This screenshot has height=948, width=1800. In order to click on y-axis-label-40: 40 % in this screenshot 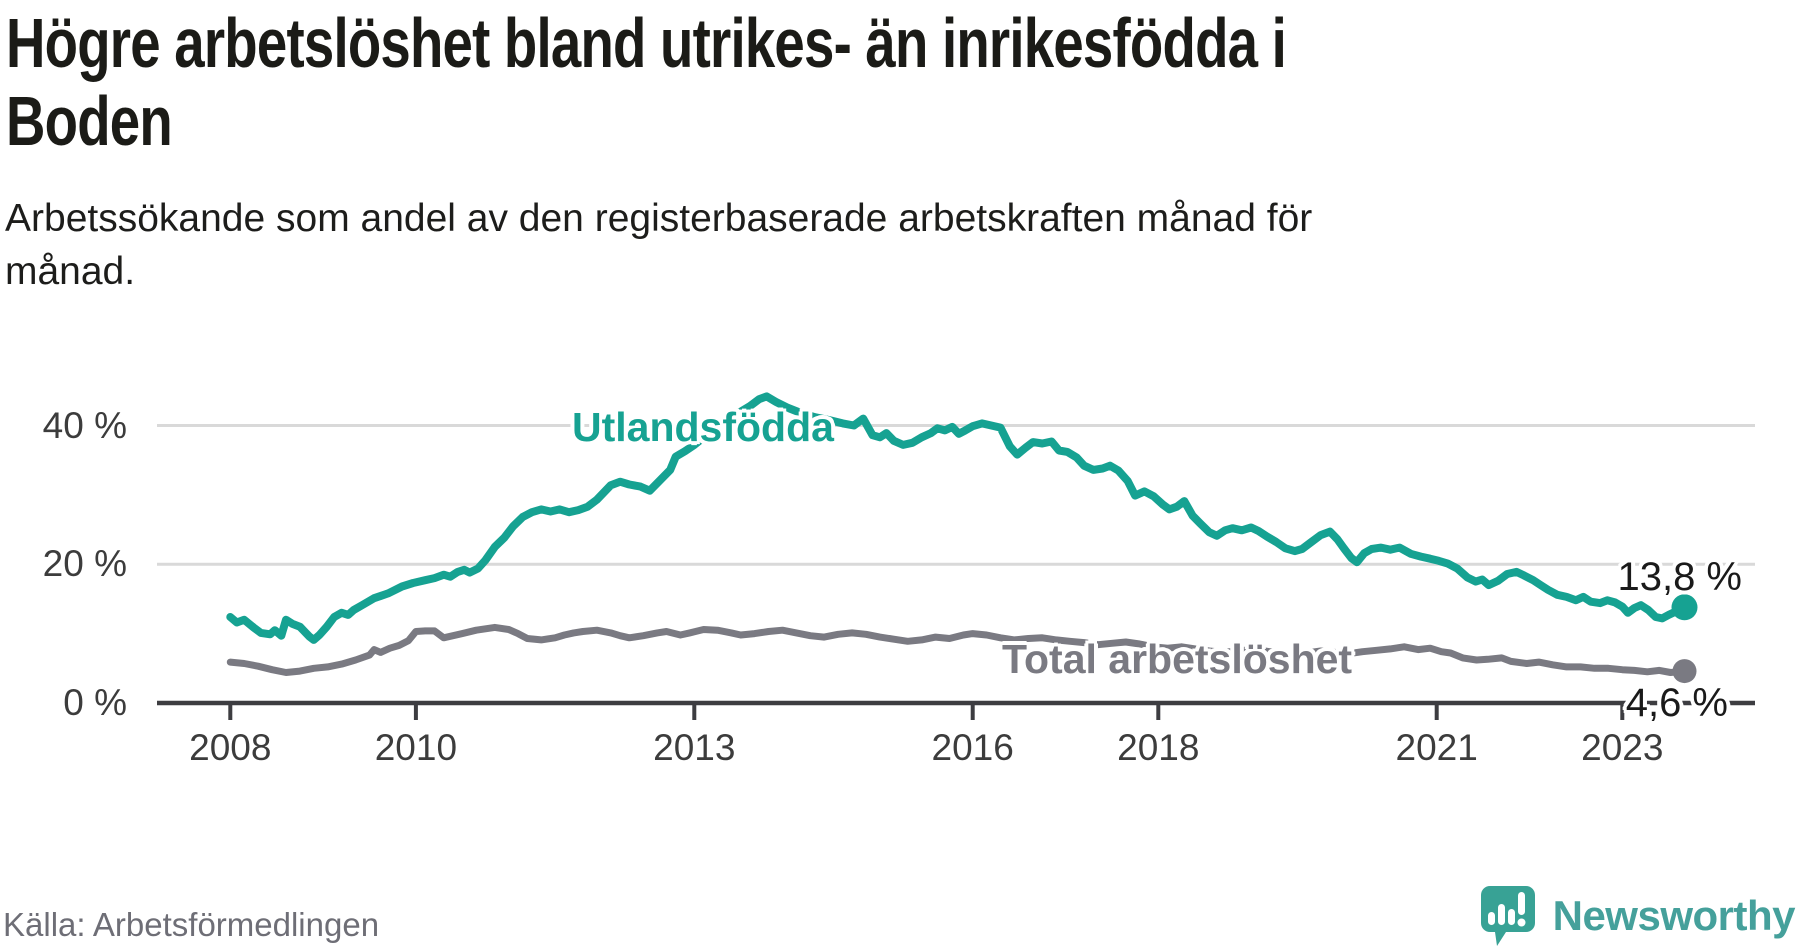, I will do `click(84, 425)`.